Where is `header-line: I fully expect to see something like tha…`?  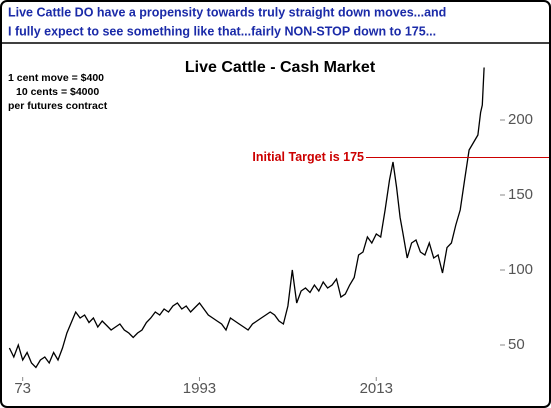 header-line: I fully expect to see something like tha… is located at coordinates (222, 31).